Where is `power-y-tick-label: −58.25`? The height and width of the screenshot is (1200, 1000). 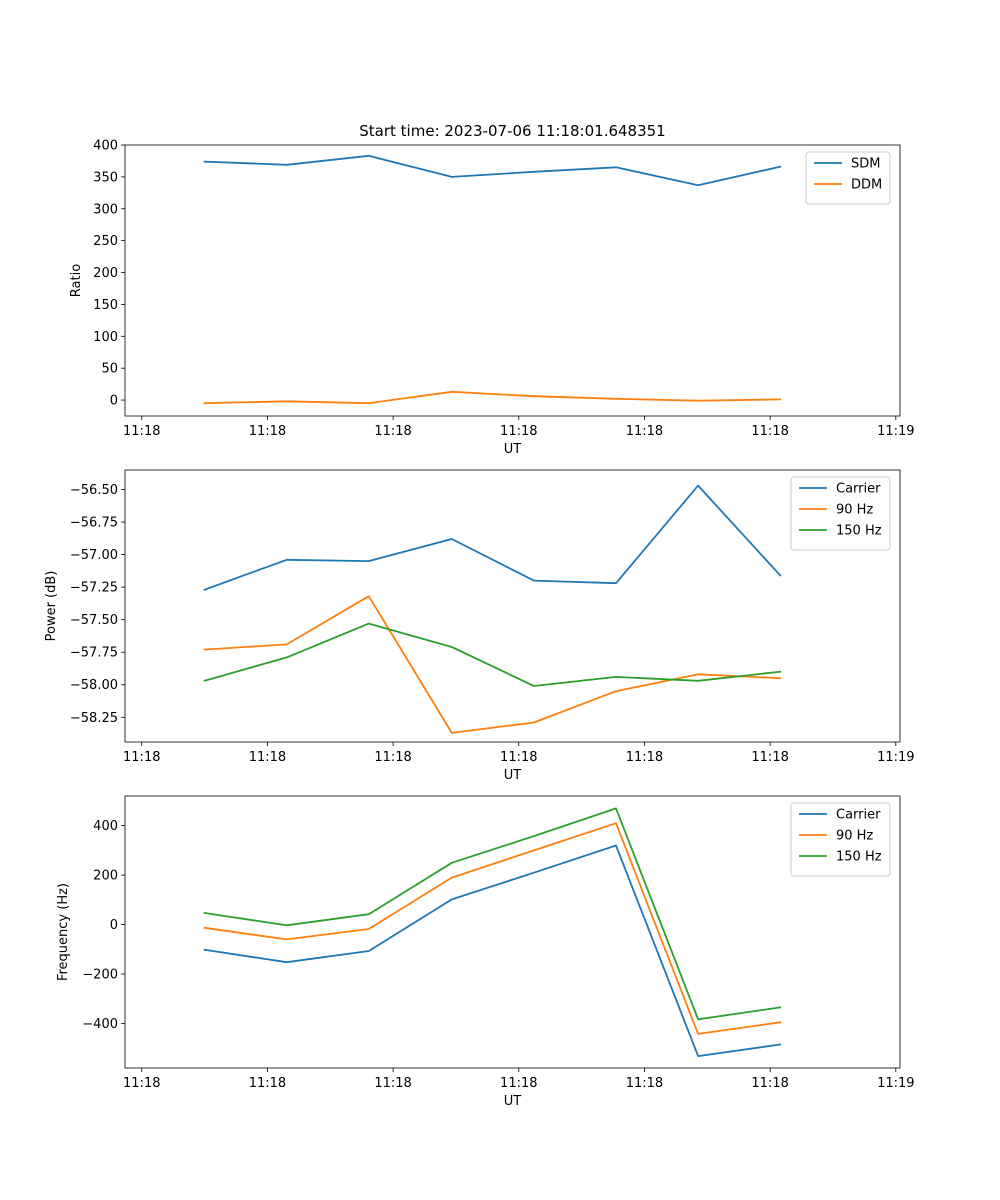 power-y-tick-label: −58.25 is located at coordinates (94, 718).